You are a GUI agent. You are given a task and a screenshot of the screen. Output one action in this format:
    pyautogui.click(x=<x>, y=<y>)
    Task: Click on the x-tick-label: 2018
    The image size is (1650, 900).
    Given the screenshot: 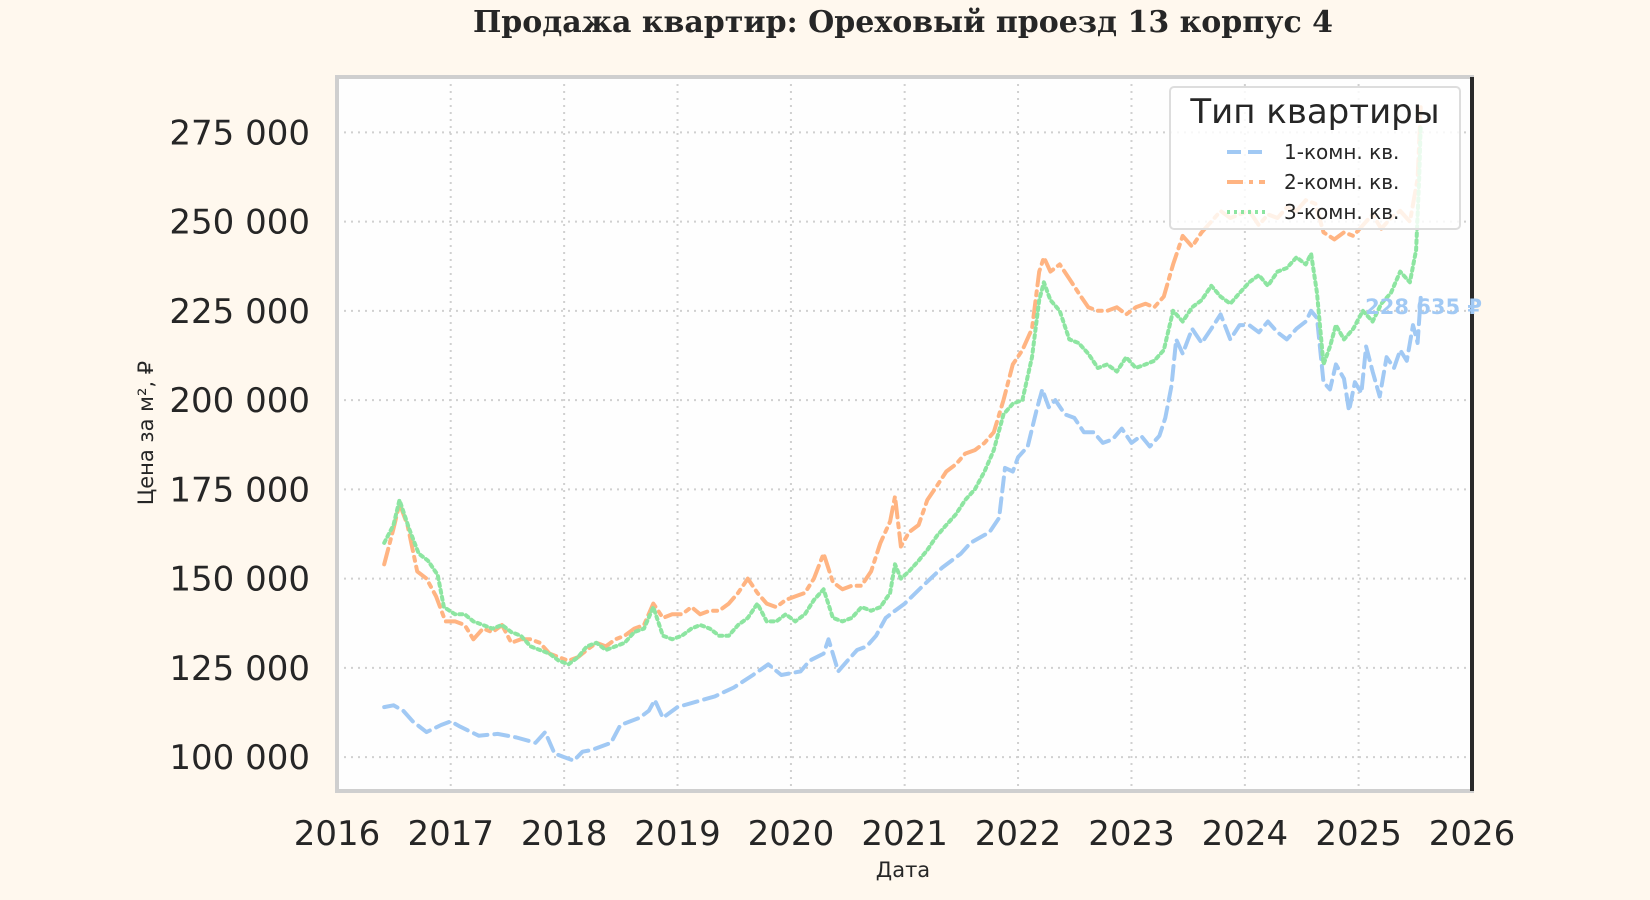 What is the action you would take?
    pyautogui.click(x=564, y=834)
    